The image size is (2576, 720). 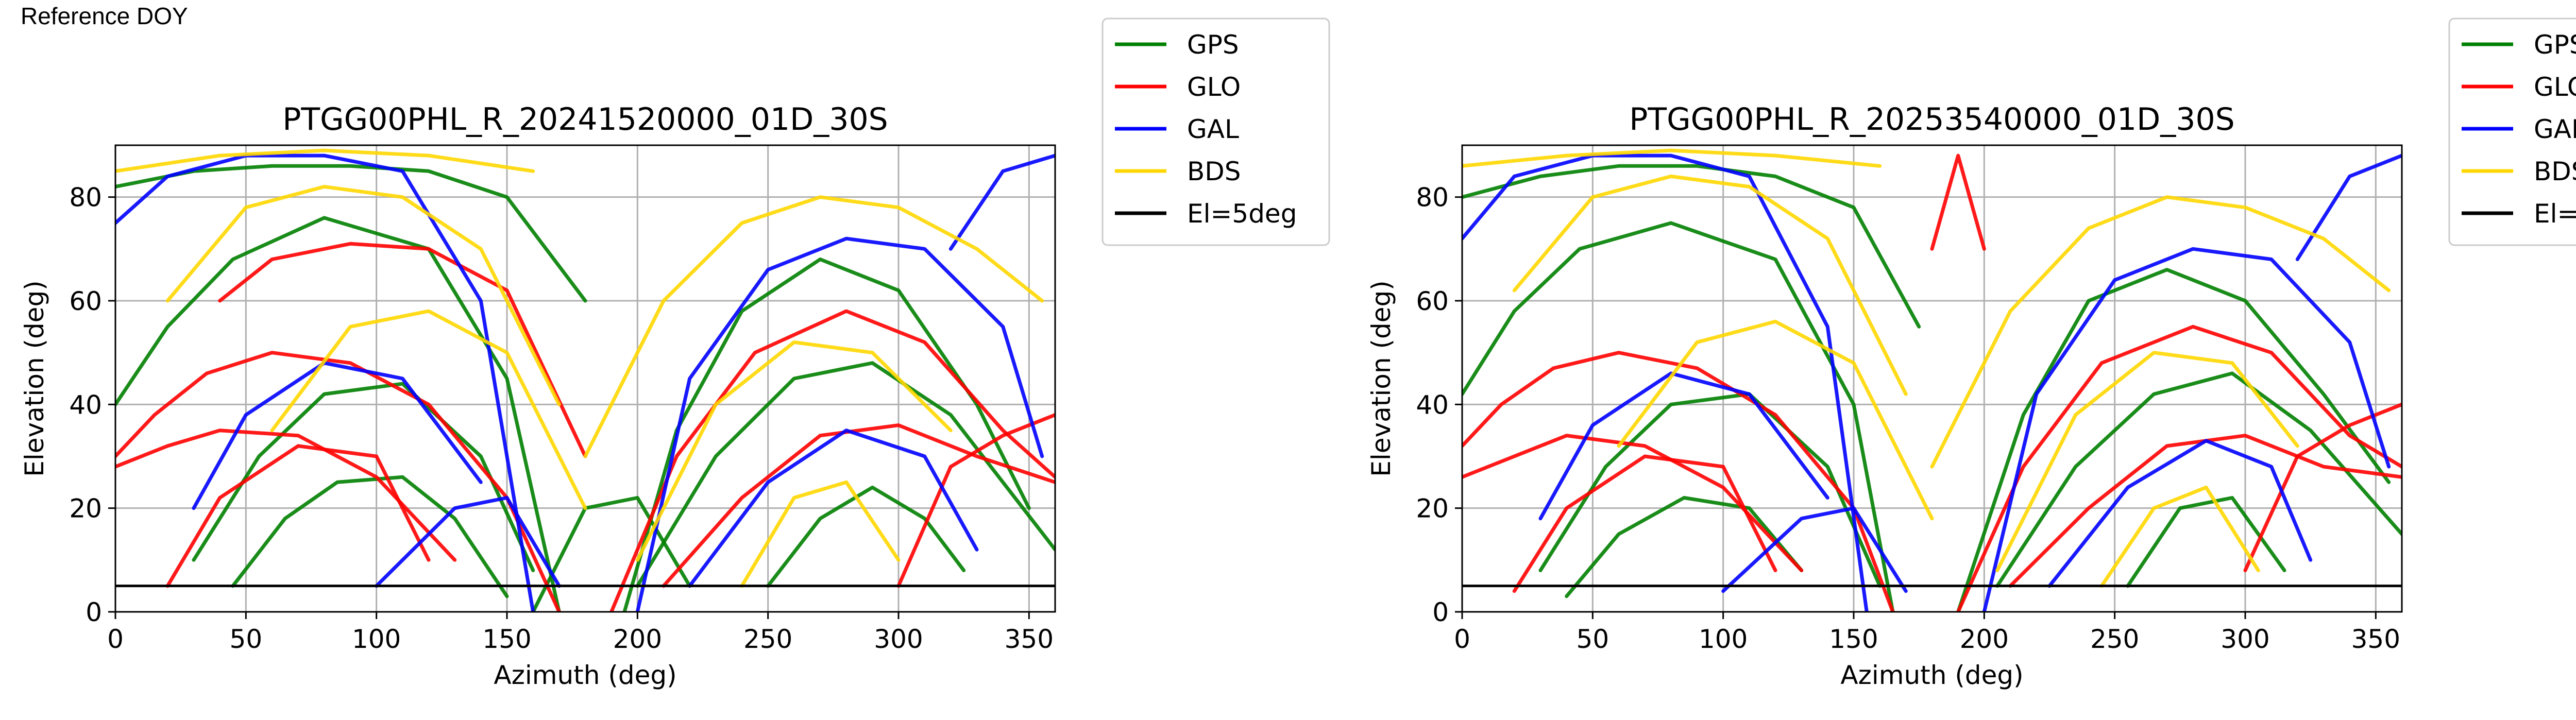 I want to click on chart-title: PTGG00PHL_R_20253540000_01D_30S, so click(x=1931, y=119).